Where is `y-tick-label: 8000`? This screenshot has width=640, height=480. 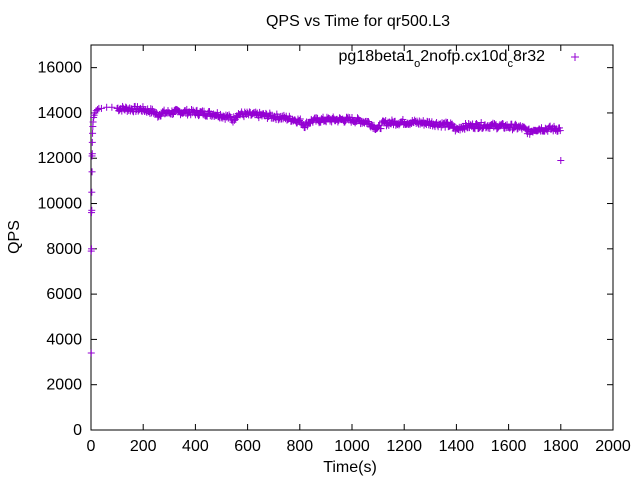 y-tick-label: 8000 is located at coordinates (64, 249).